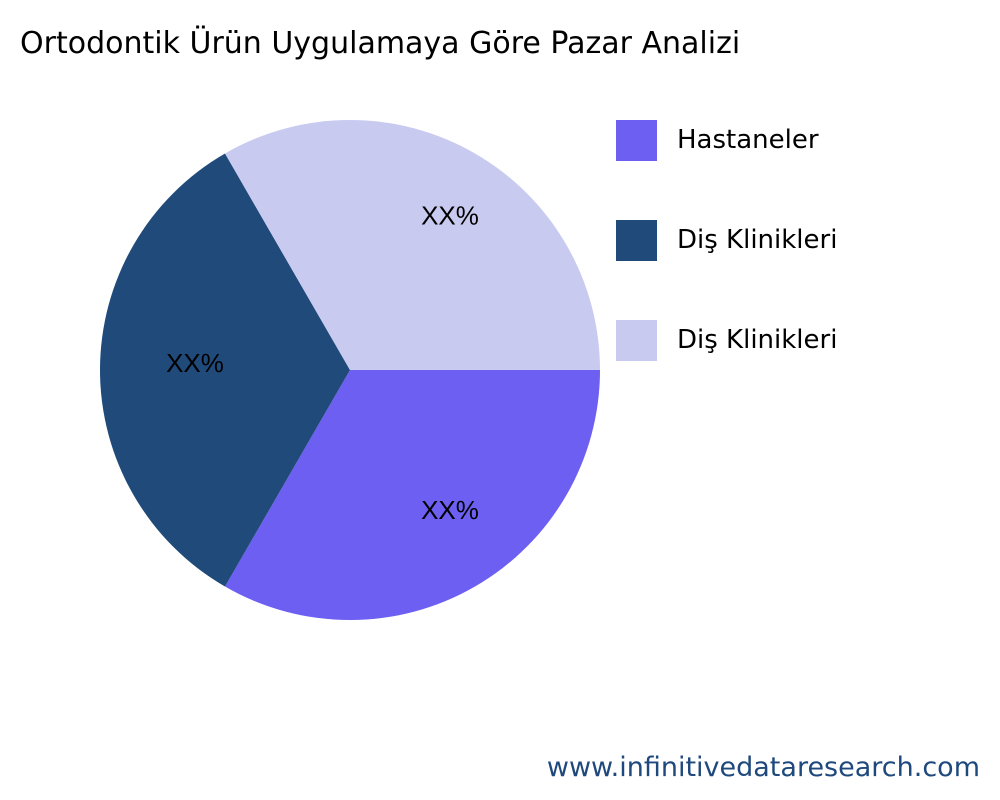  I want to click on legend-label: Hastaneler, so click(748, 140).